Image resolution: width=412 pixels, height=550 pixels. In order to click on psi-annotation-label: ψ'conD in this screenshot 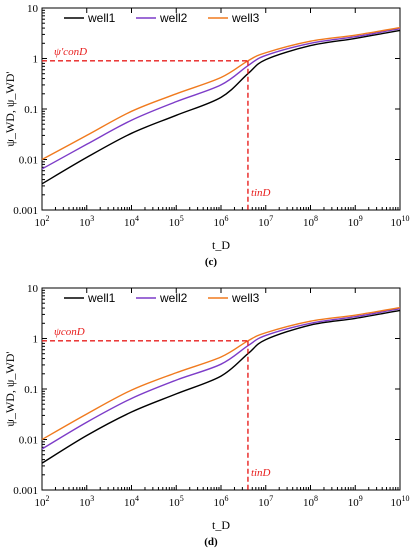, I will do `click(70, 52)`.